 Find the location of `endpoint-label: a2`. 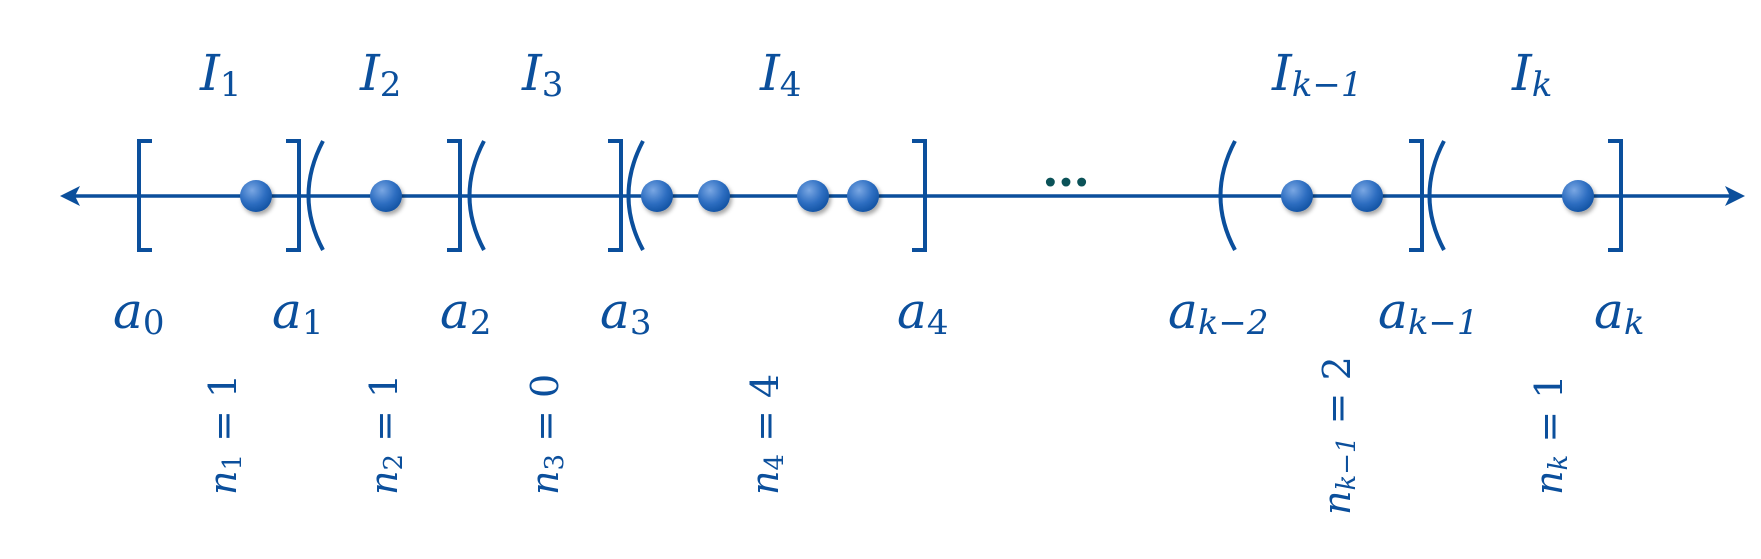

endpoint-label: a2 is located at coordinates (465, 312).